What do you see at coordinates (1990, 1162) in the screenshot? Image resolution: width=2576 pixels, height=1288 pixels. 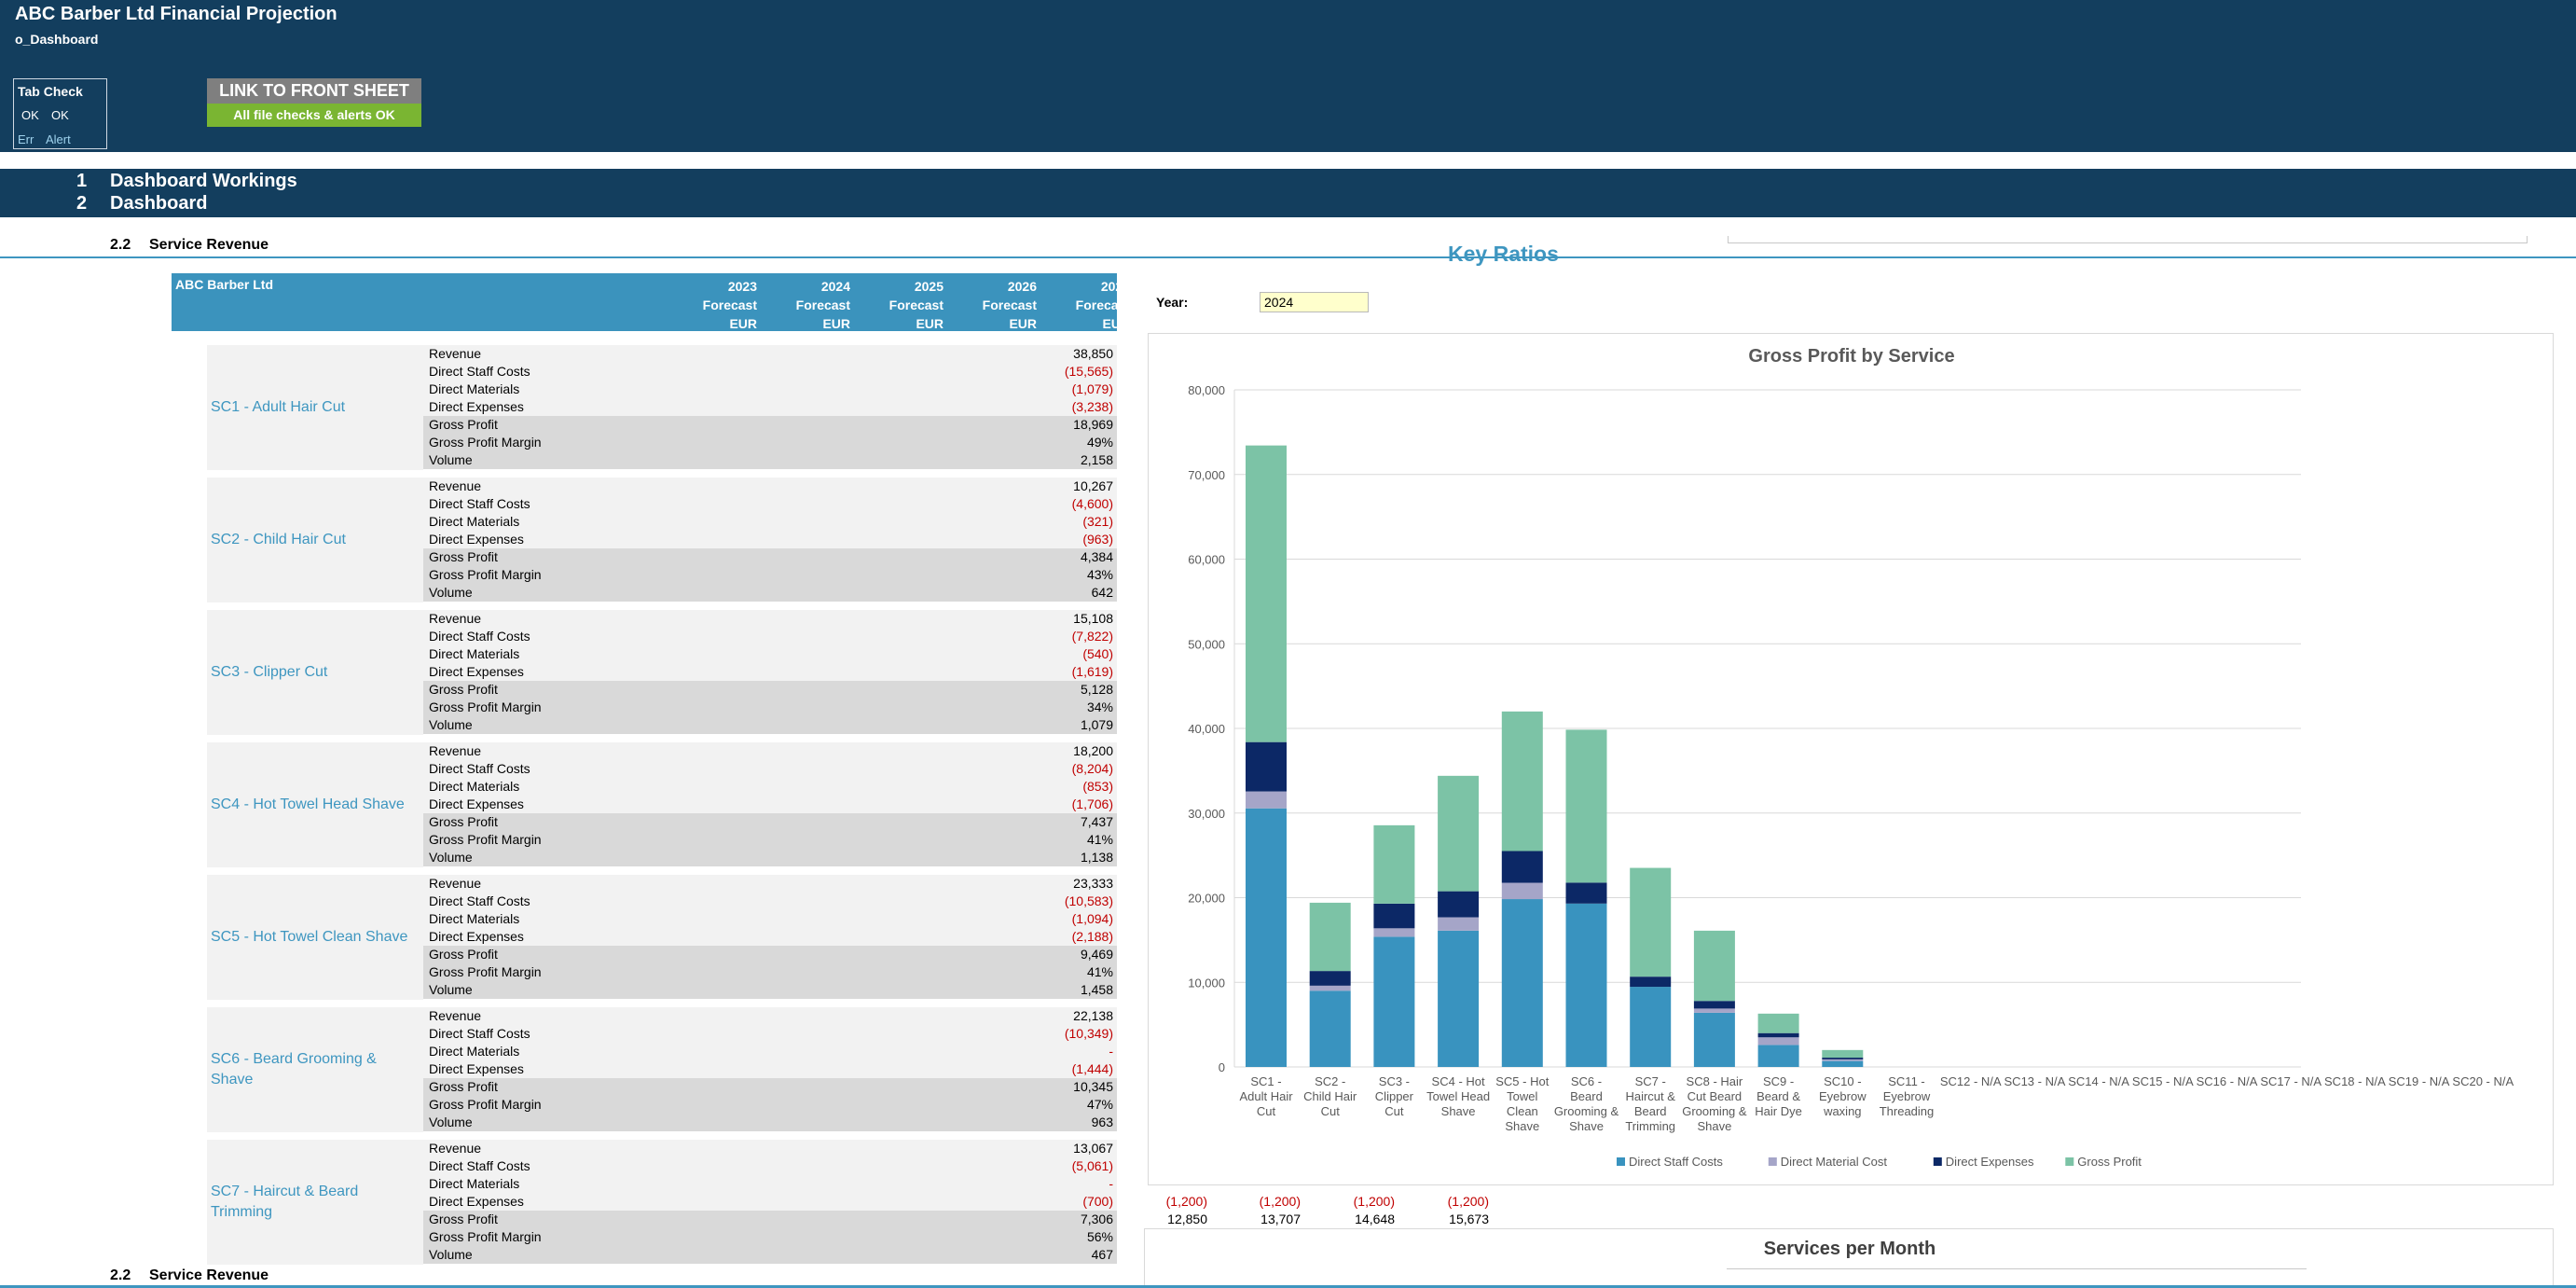 I see `legend-entry: Direct Expenses` at bounding box center [1990, 1162].